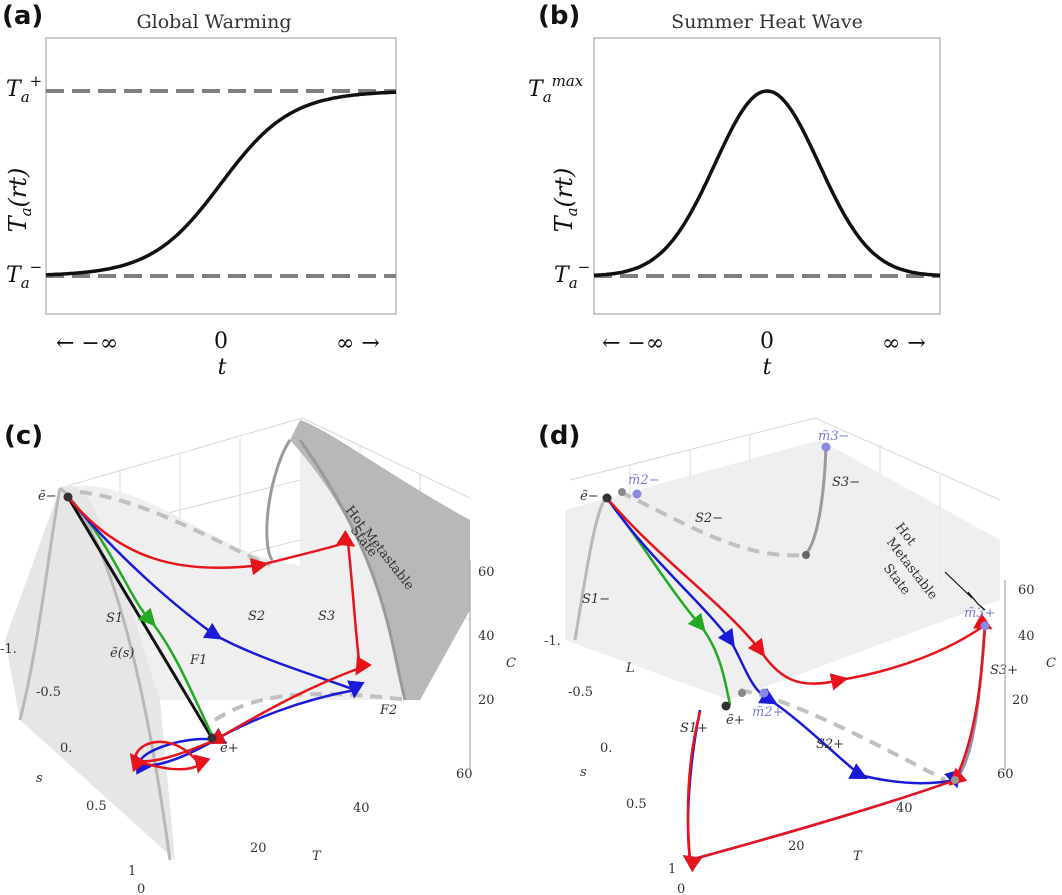 The width and height of the screenshot is (1062, 895). What do you see at coordinates (48, 692) in the screenshot?
I see `panel-c-s-tick-1: -0.5` at bounding box center [48, 692].